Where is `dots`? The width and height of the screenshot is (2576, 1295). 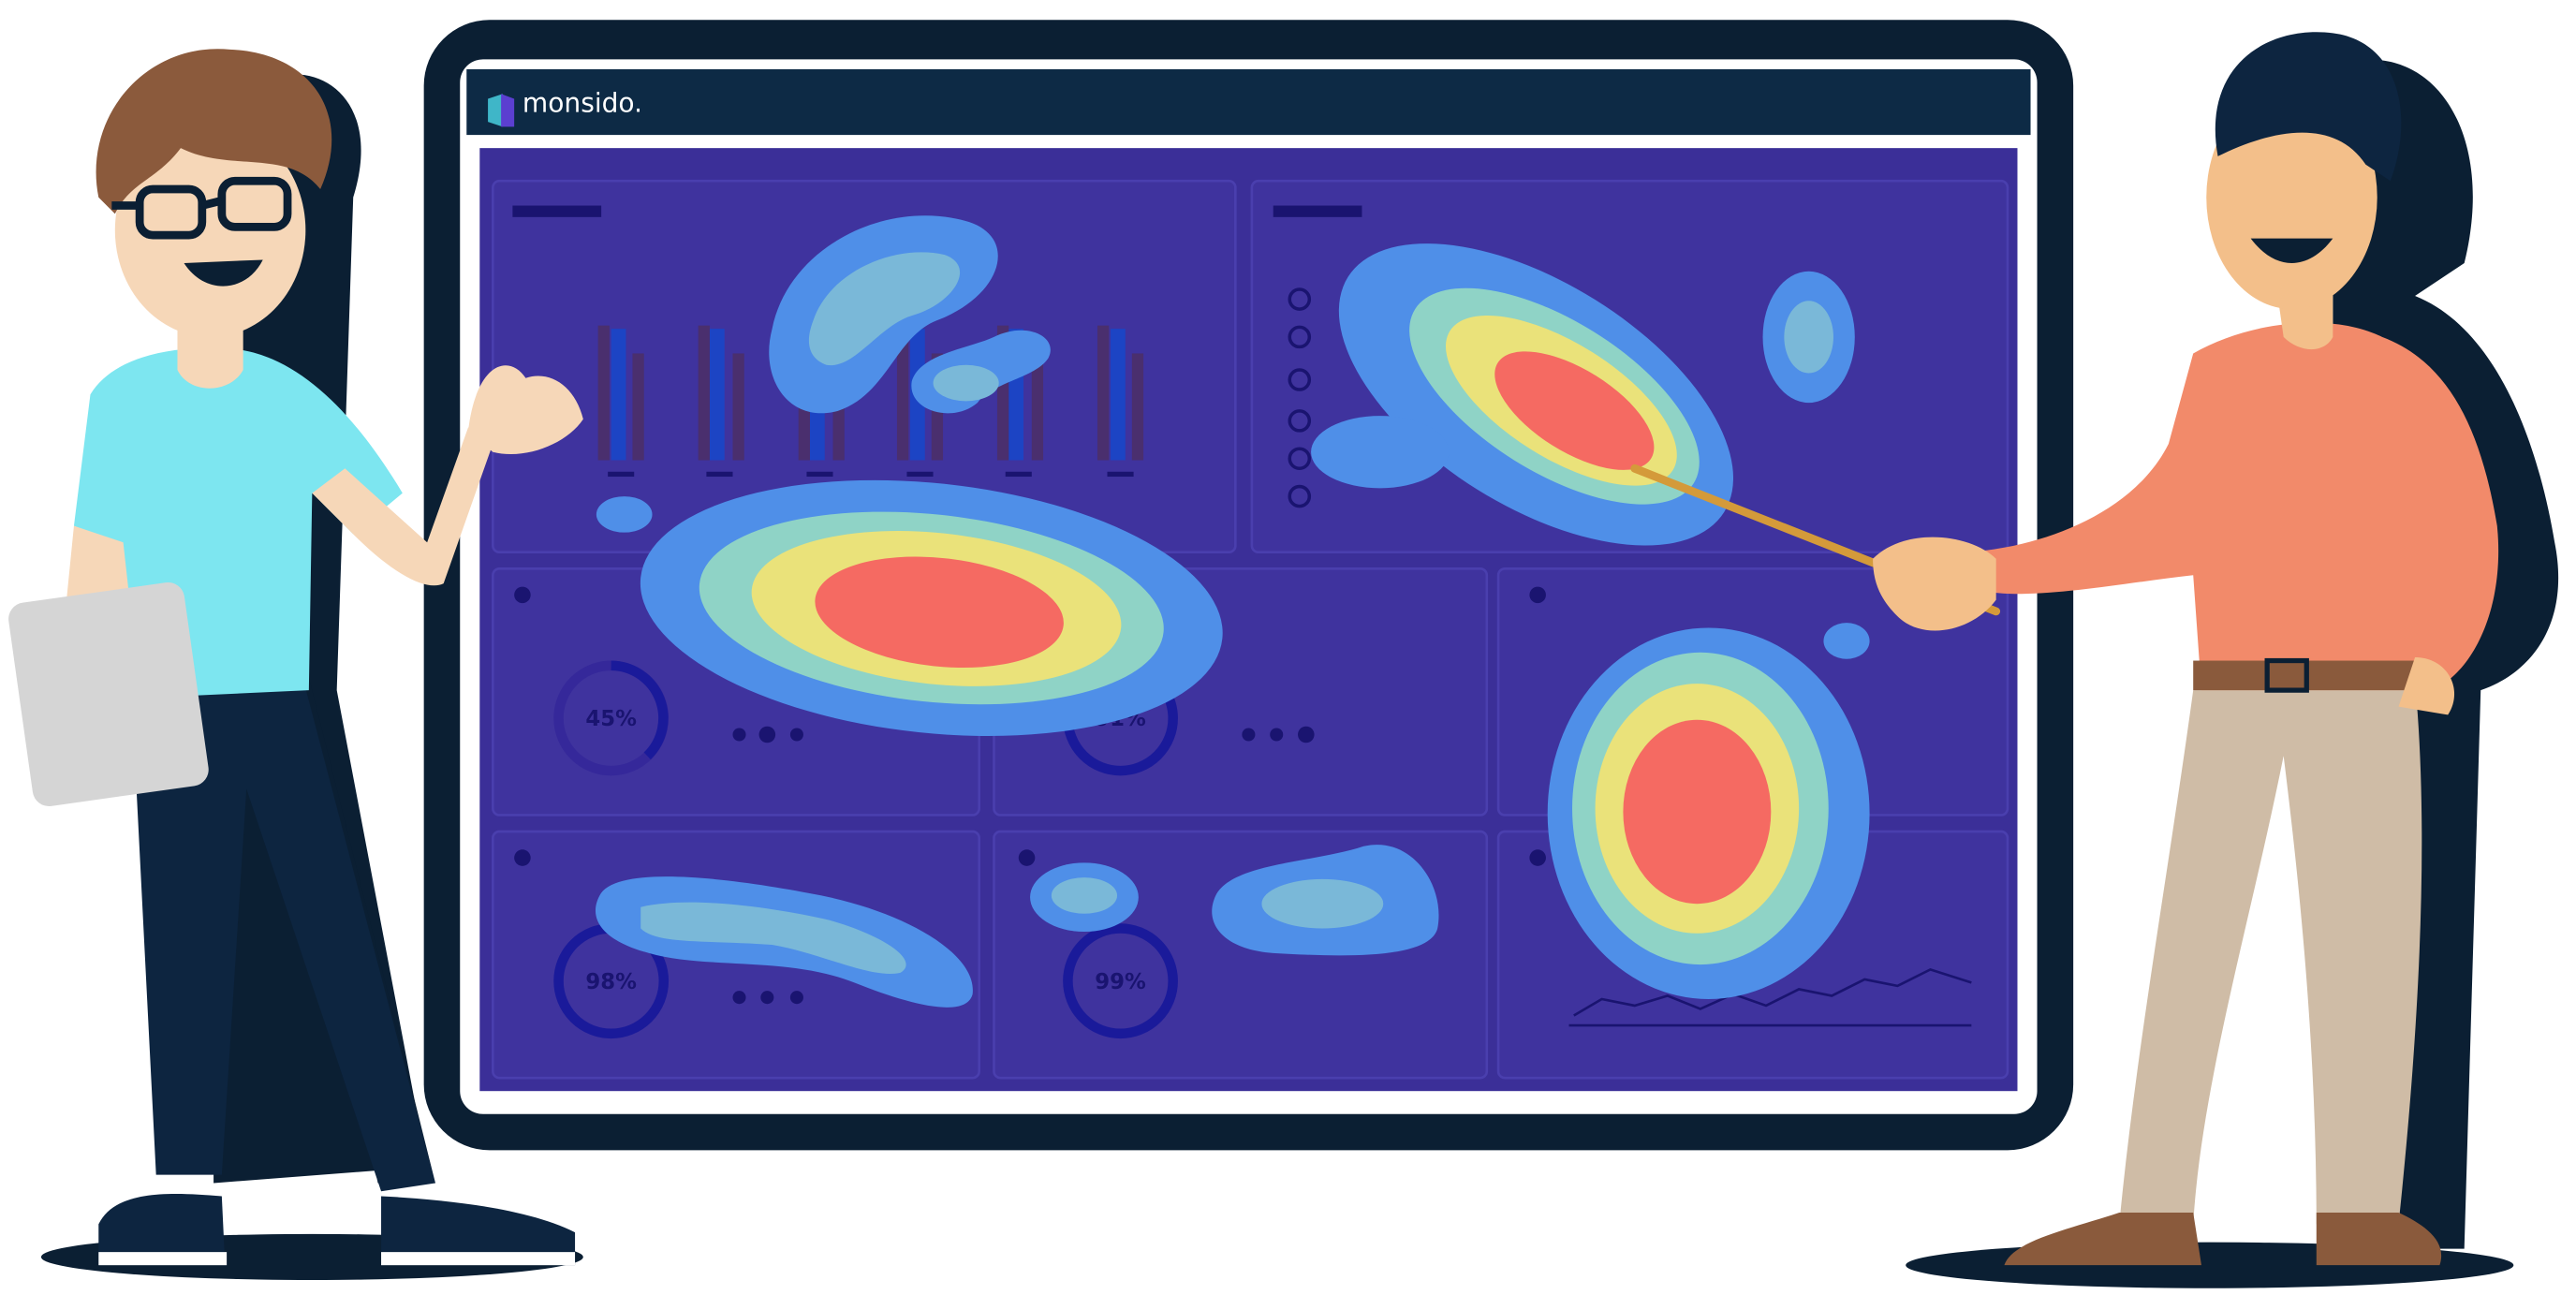
dots is located at coordinates (1023, 865).